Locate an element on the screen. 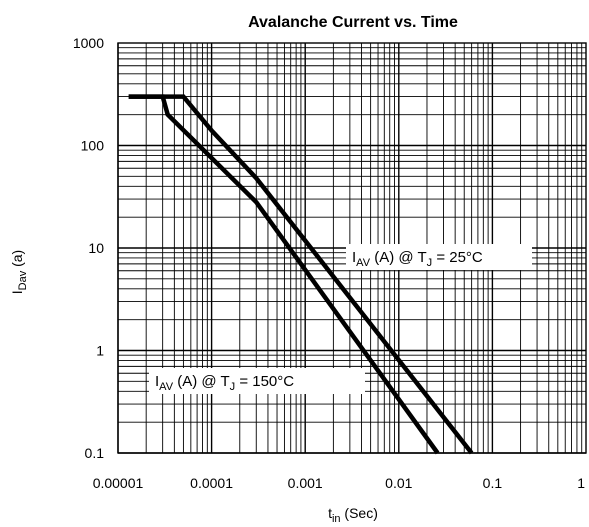  x-tick-label: 1 is located at coordinates (581, 483).